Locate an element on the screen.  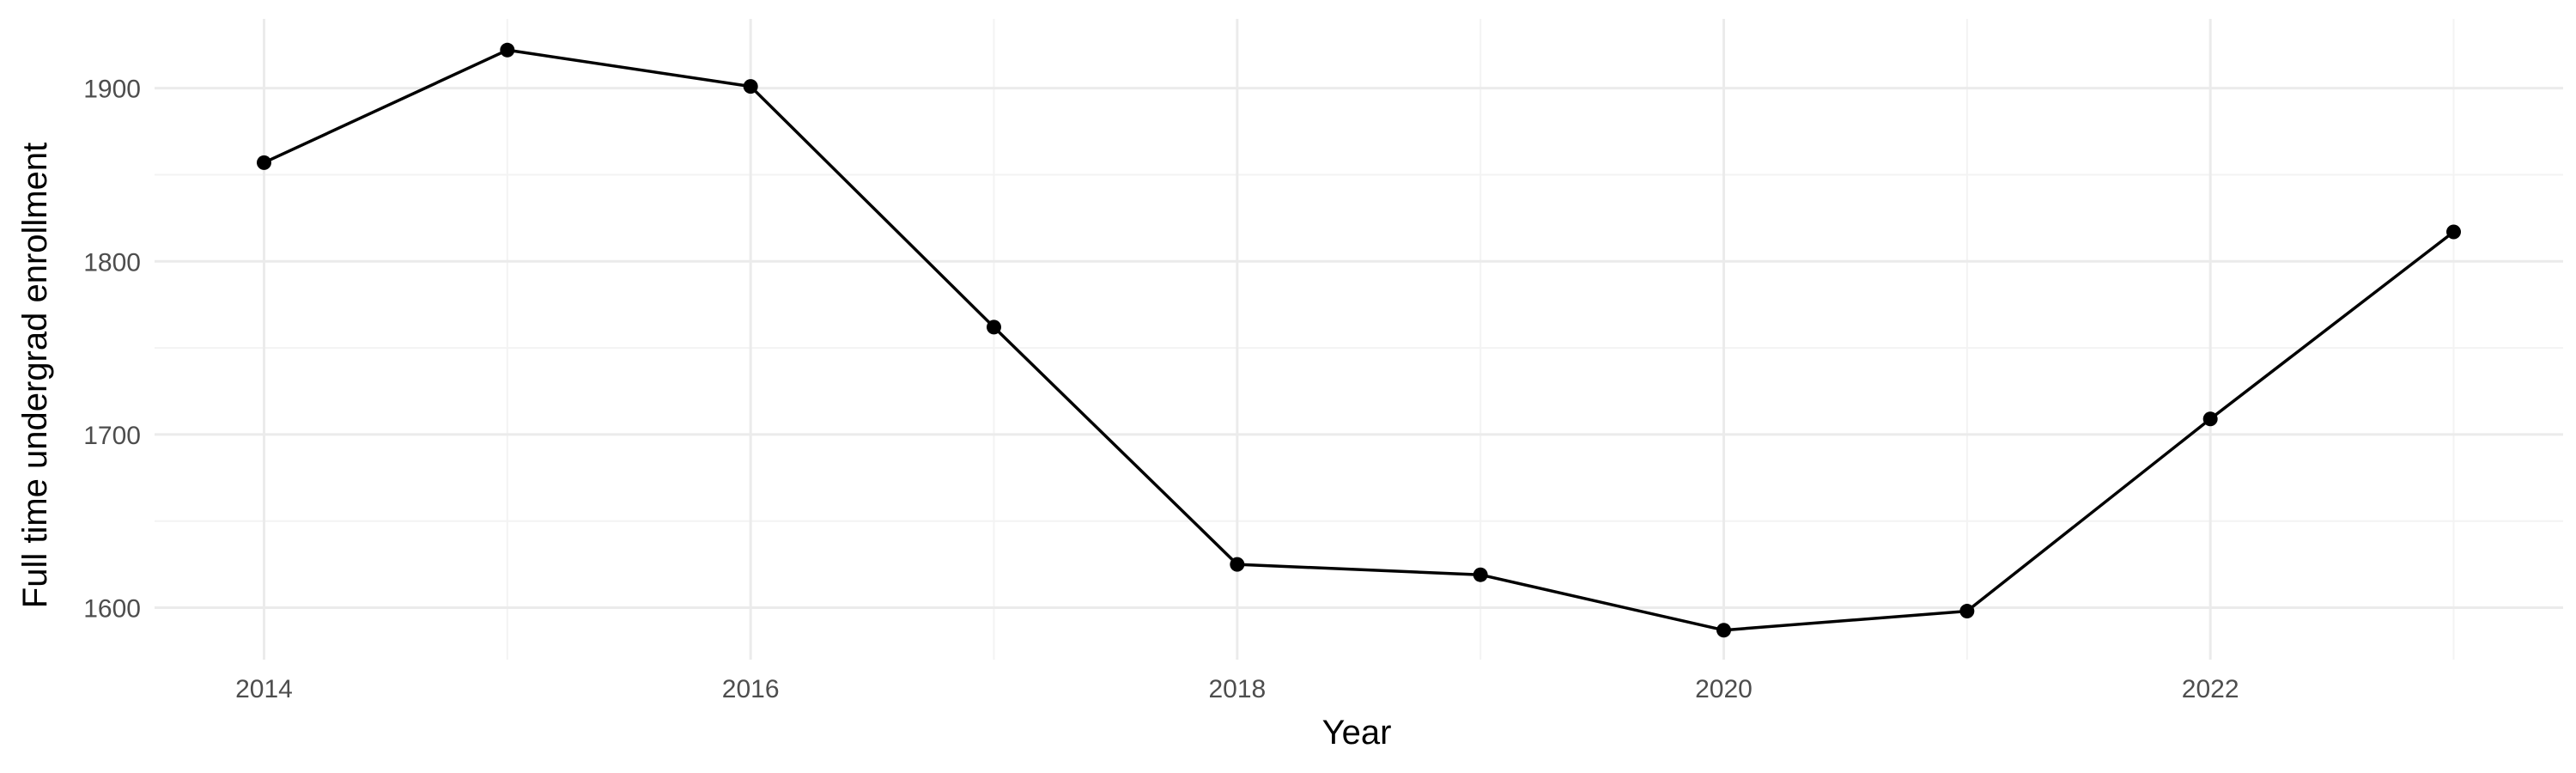
x-tick-label: 2020 is located at coordinates (1724, 689).